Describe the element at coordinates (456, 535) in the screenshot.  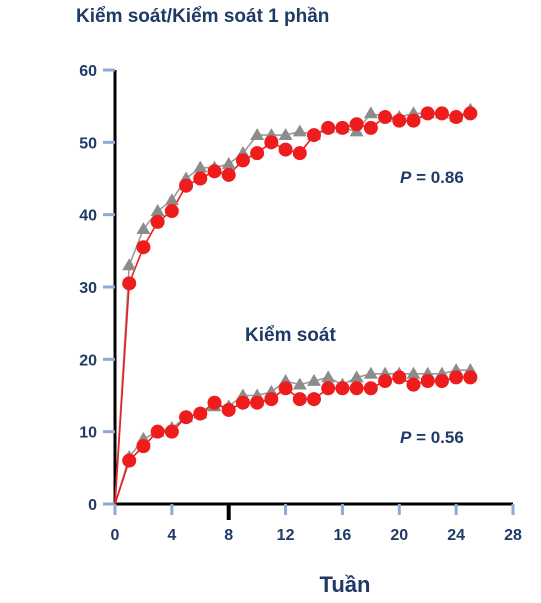
I see `x-tick-label: 24` at that location.